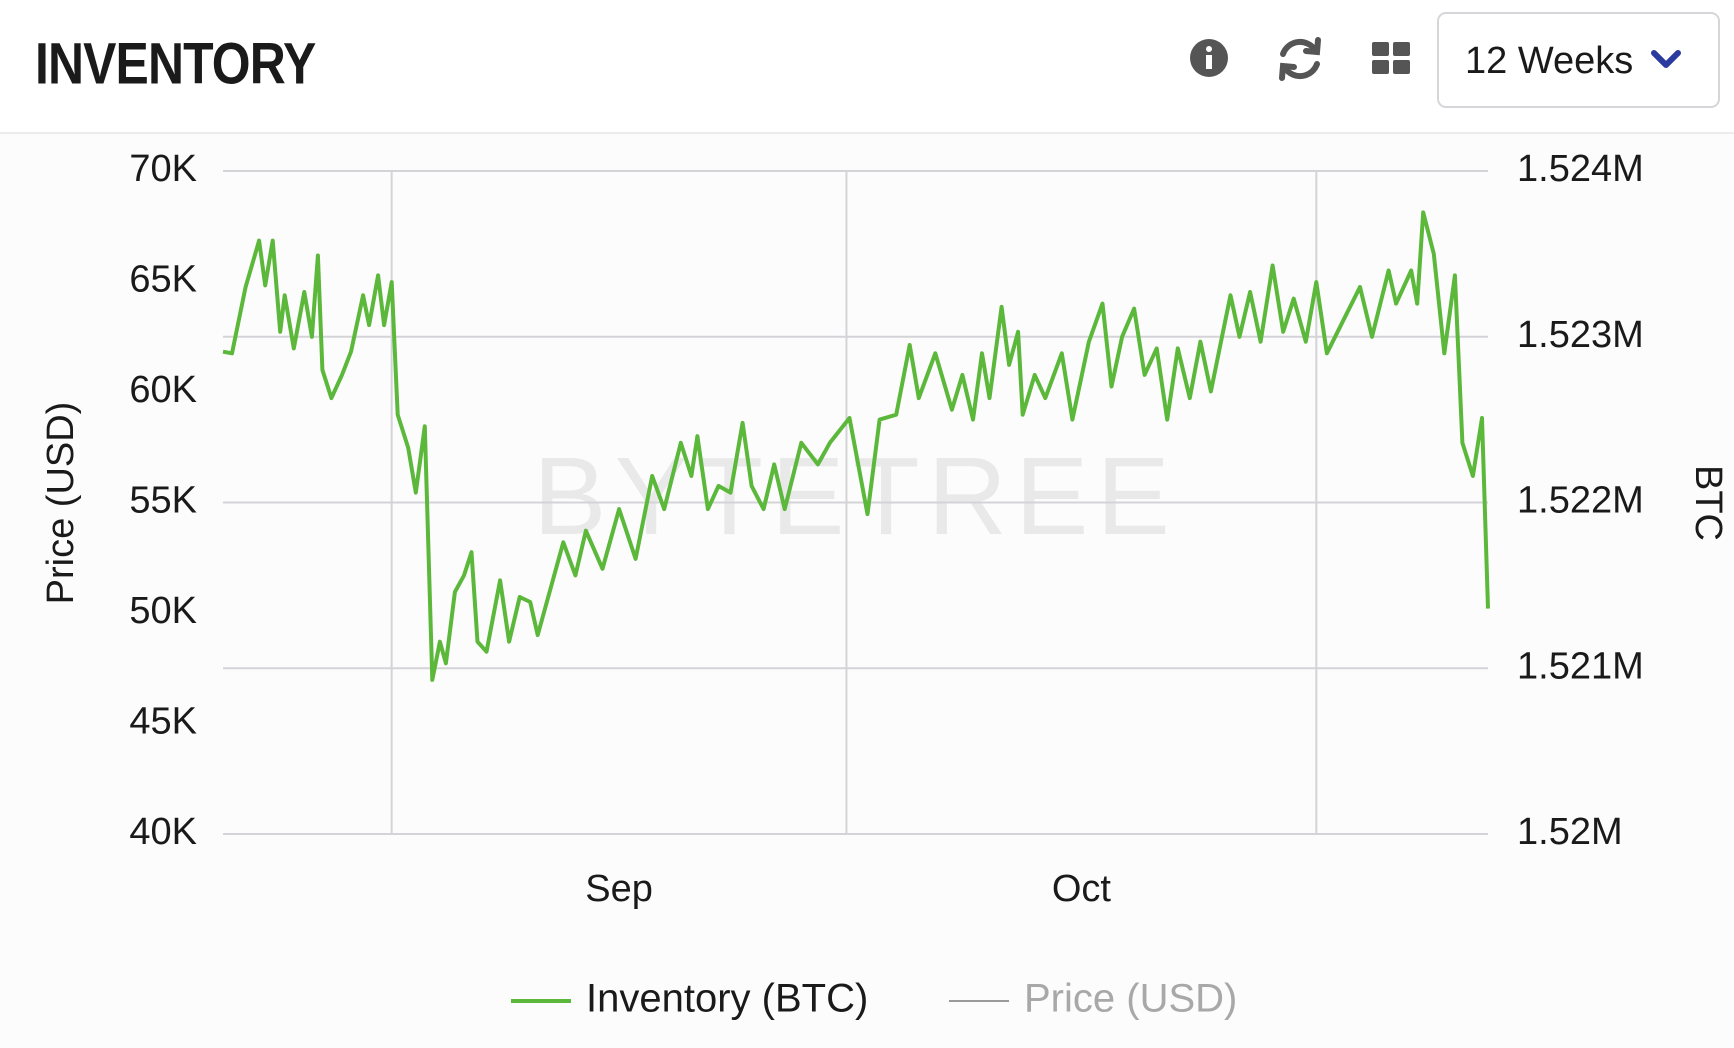 The height and width of the screenshot is (1048, 1734). What do you see at coordinates (163, 280) in the screenshot?
I see `y-tick-label: 65K` at bounding box center [163, 280].